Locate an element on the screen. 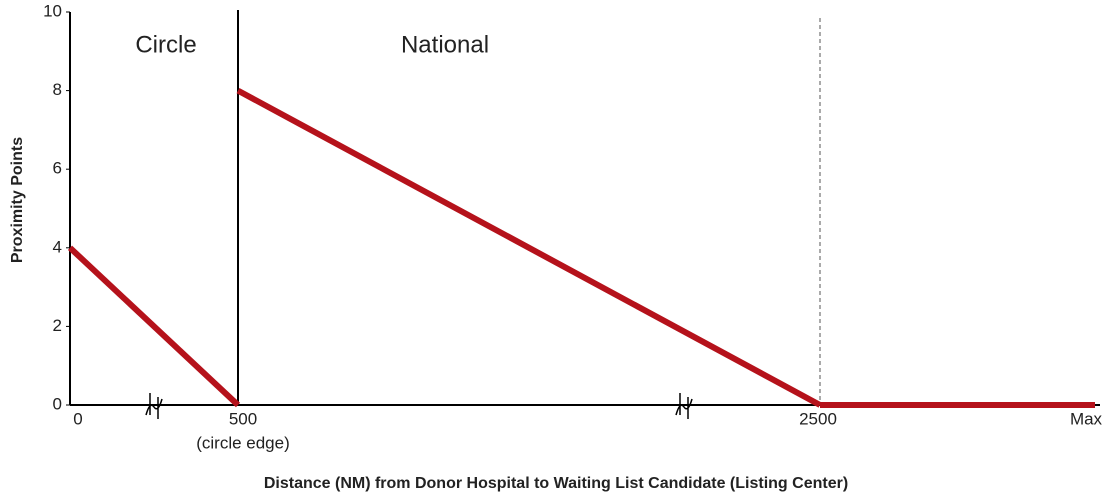  y-axis-title: Proximity Points is located at coordinates (17, 200).